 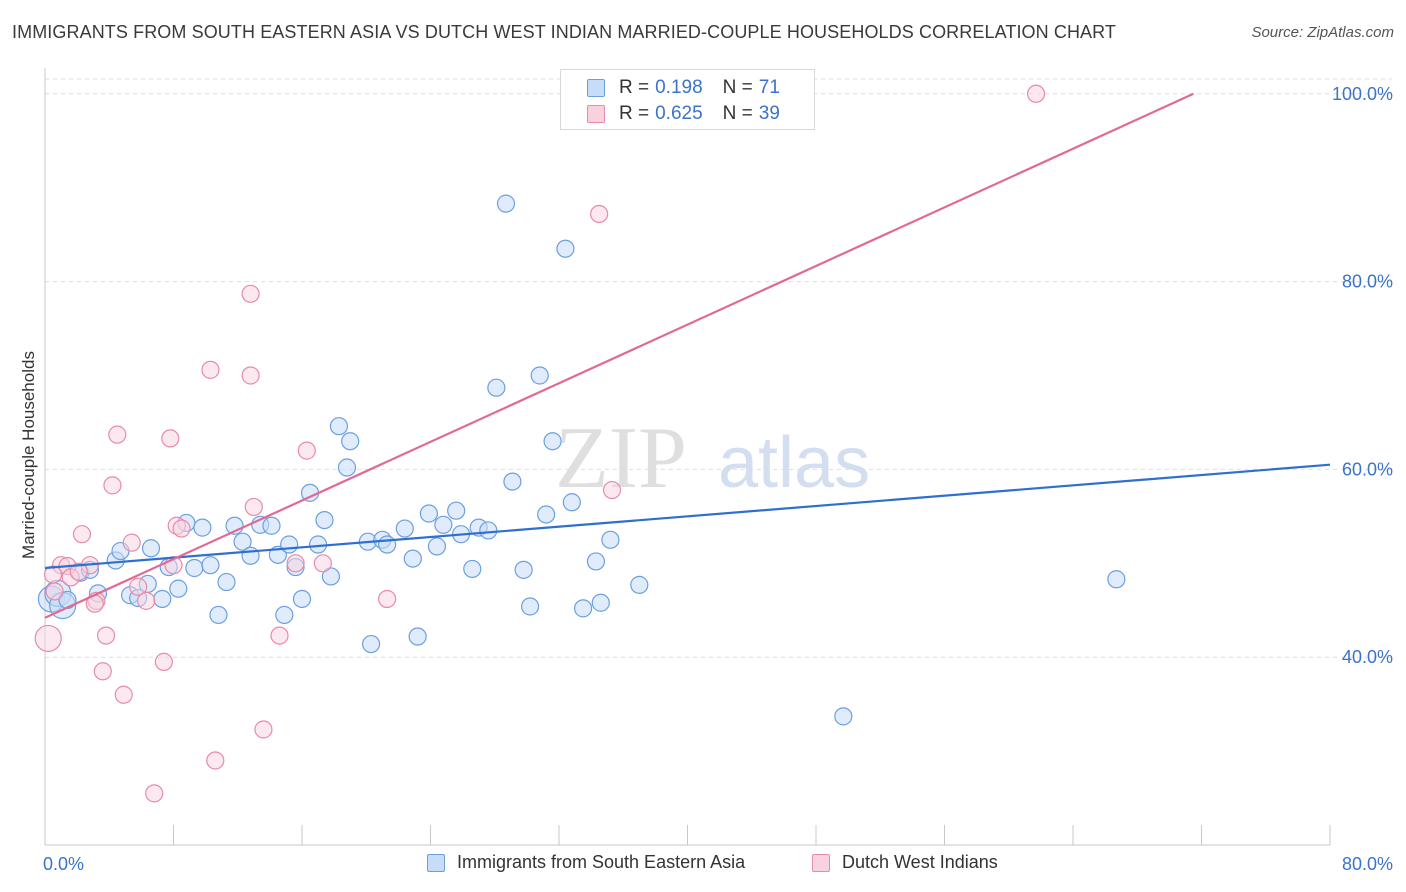 I want to click on bottom-legend-item-pink: Dutch West Indians, so click(x=905, y=862).